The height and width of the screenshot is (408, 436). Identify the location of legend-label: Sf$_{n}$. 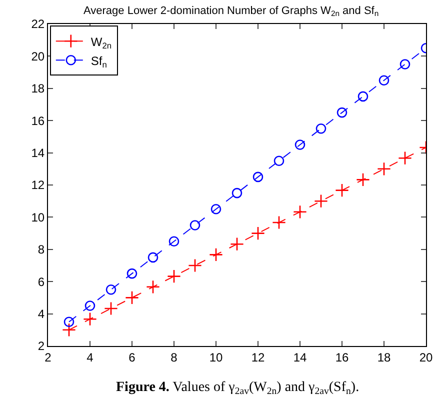
(99, 62).